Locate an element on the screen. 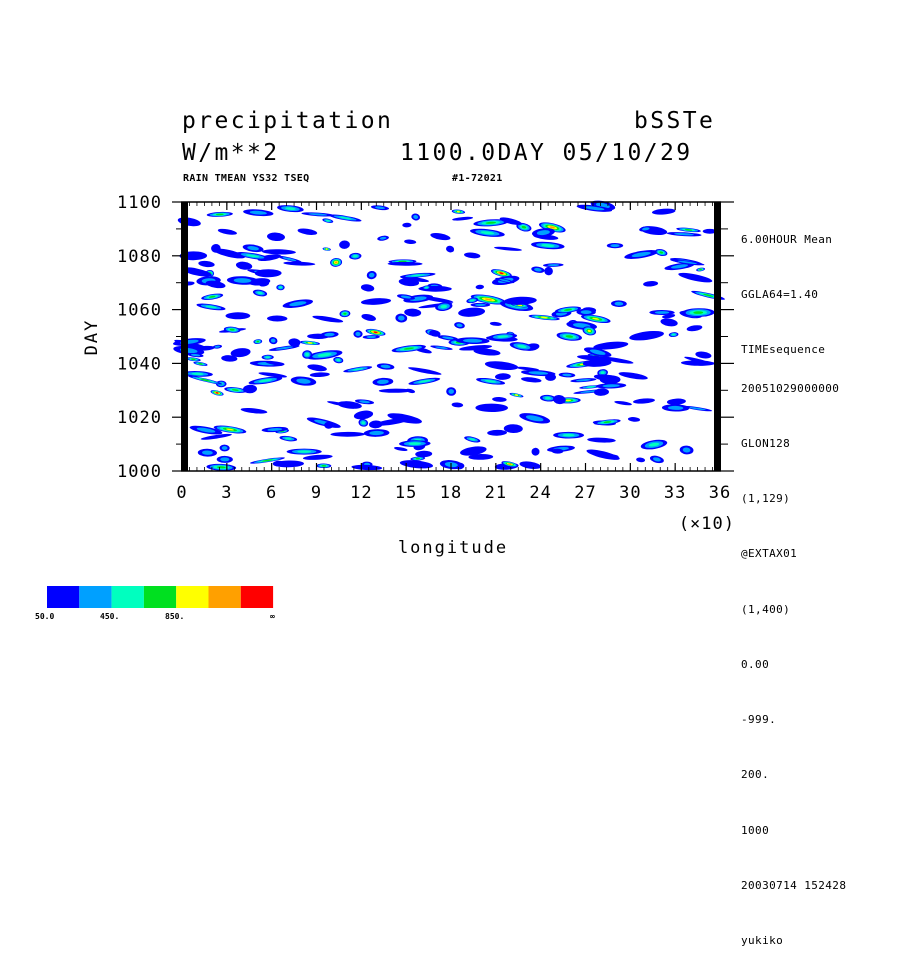  y-axis-label: DAY is located at coordinates (92, 337).